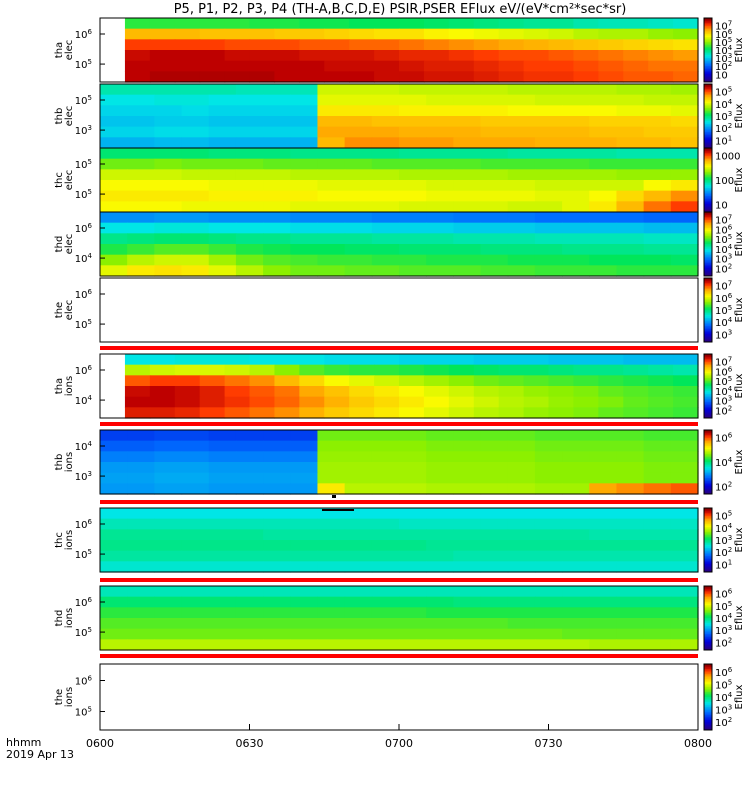 The image size is (750, 800). I want to click on panel-ylabel: ions, so click(69, 540).